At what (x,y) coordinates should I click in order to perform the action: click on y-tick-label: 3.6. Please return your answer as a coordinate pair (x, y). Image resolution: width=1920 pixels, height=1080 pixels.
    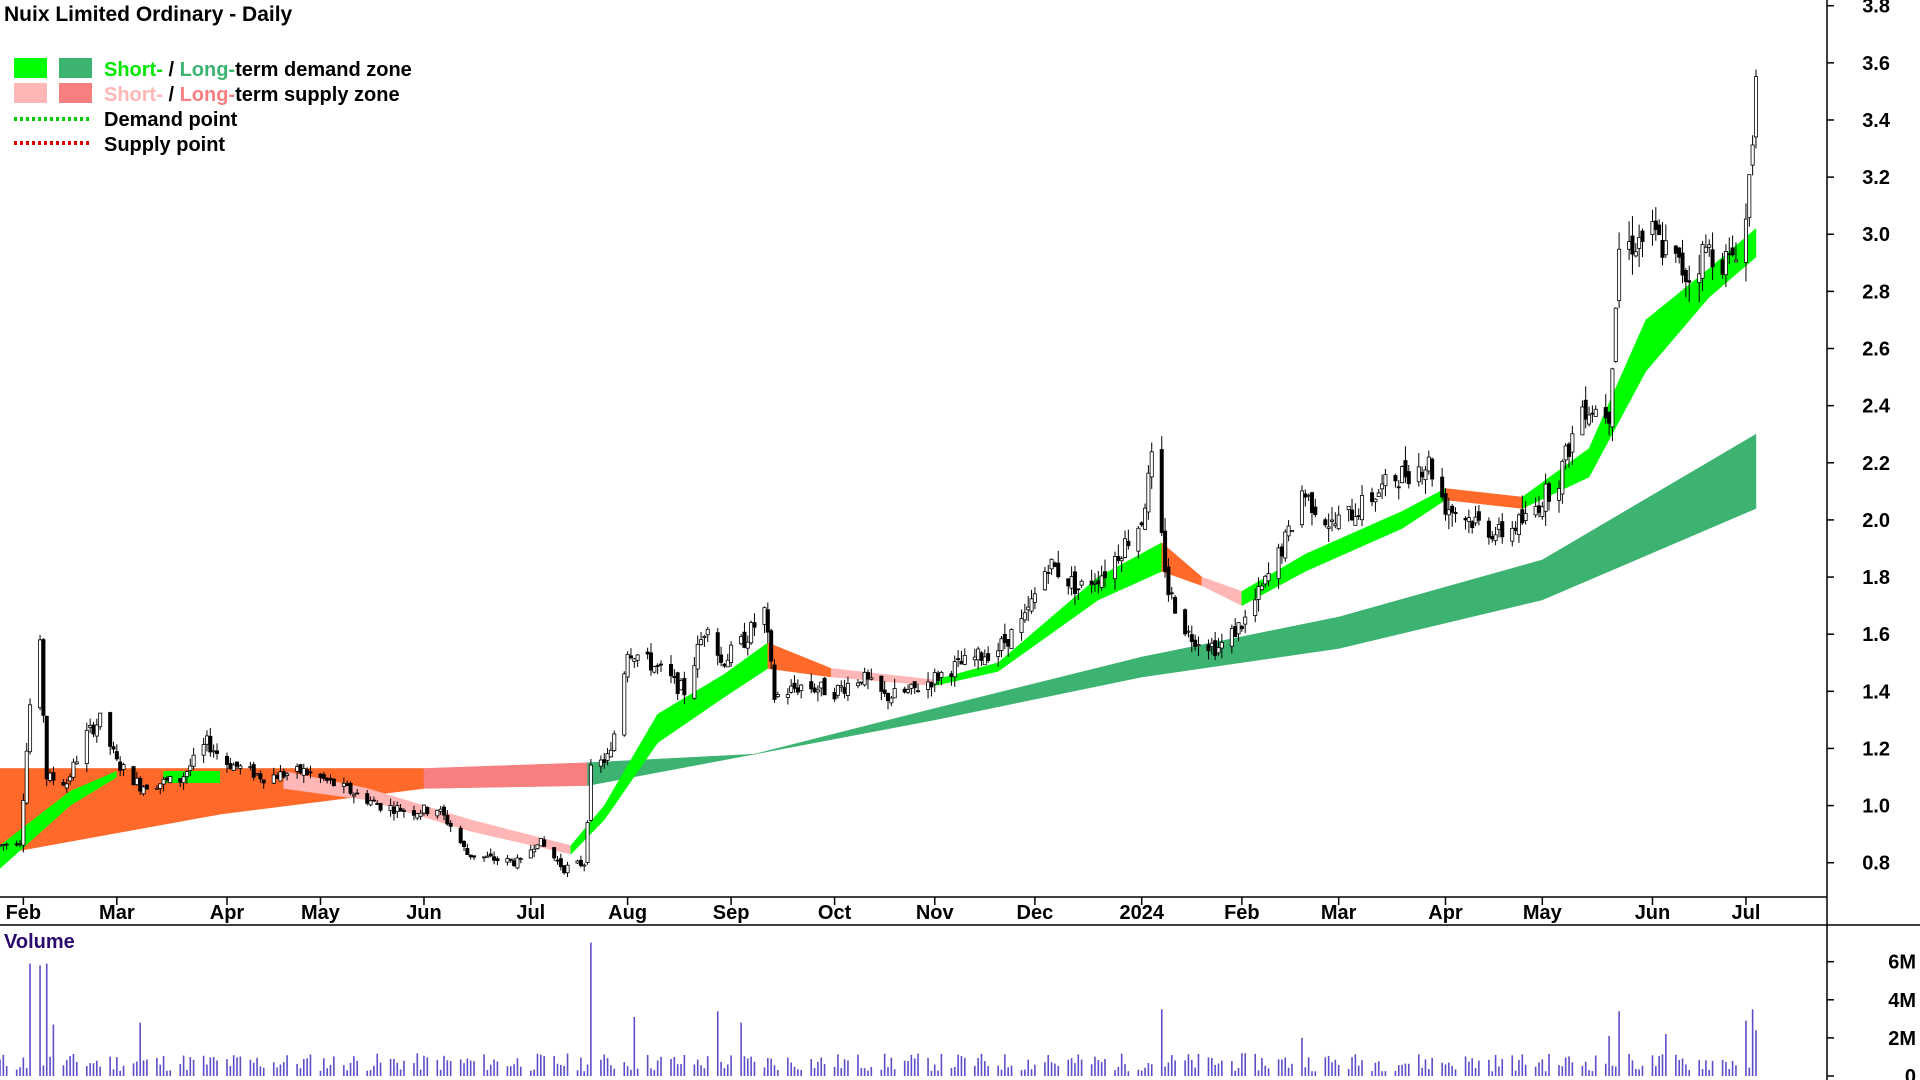
    Looking at the image, I should click on (1876, 64).